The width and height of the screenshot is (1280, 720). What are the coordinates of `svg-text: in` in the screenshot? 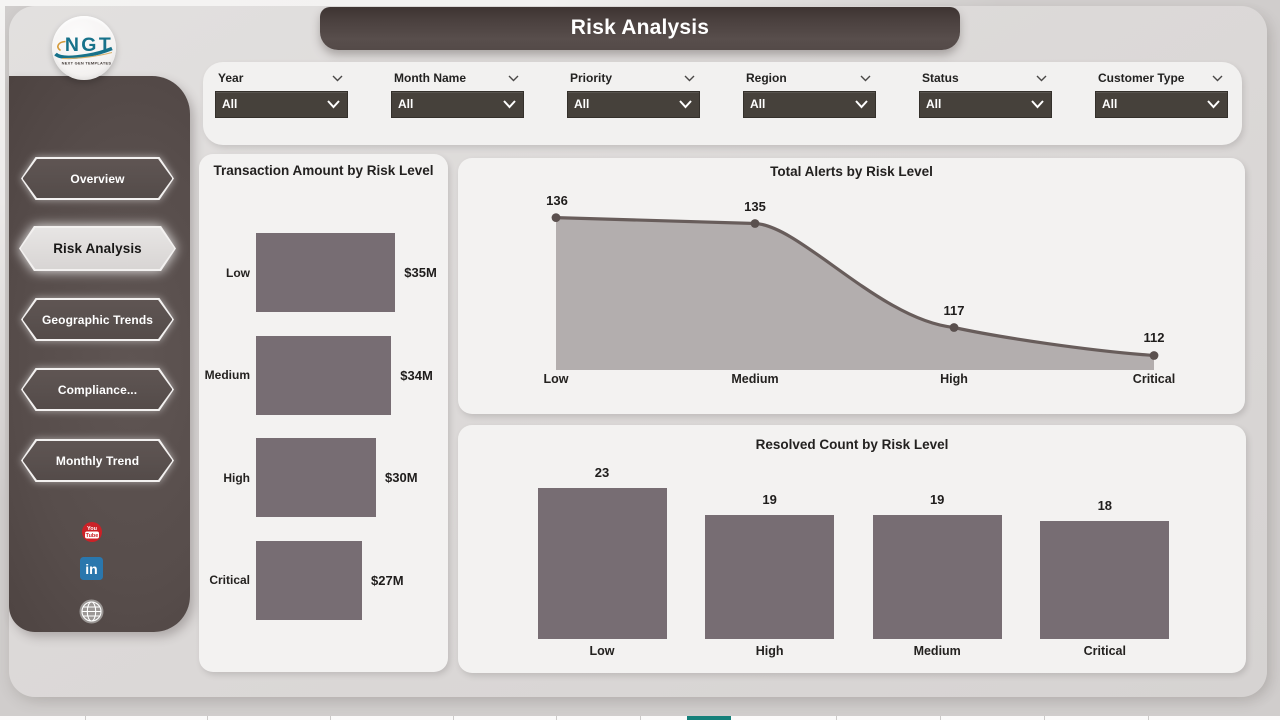 It's located at (91, 569).